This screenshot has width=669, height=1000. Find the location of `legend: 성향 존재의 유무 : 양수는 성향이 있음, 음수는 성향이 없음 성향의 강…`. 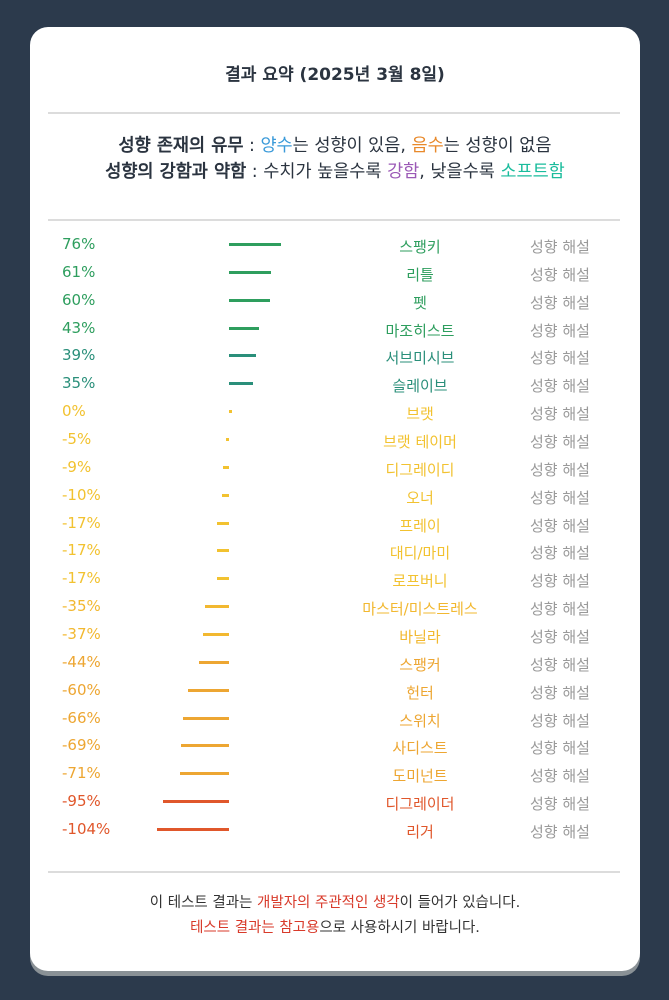

legend: 성향 존재의 유무 : 양수는 성향이 있음, 음수는 성향이 없음 성향의 강… is located at coordinates (335, 159).